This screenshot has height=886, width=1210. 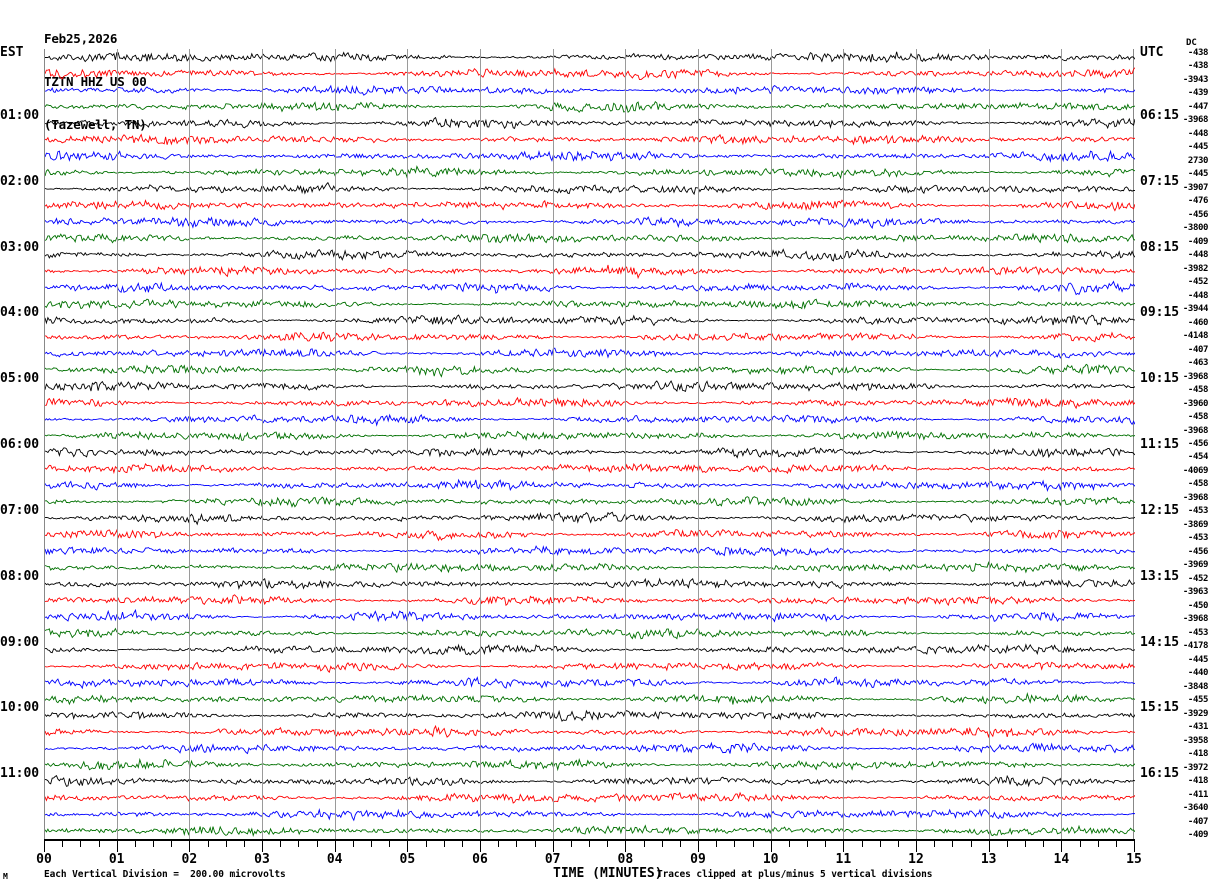 What do you see at coordinates (407, 859) in the screenshot?
I see `x-label-05: 05` at bounding box center [407, 859].